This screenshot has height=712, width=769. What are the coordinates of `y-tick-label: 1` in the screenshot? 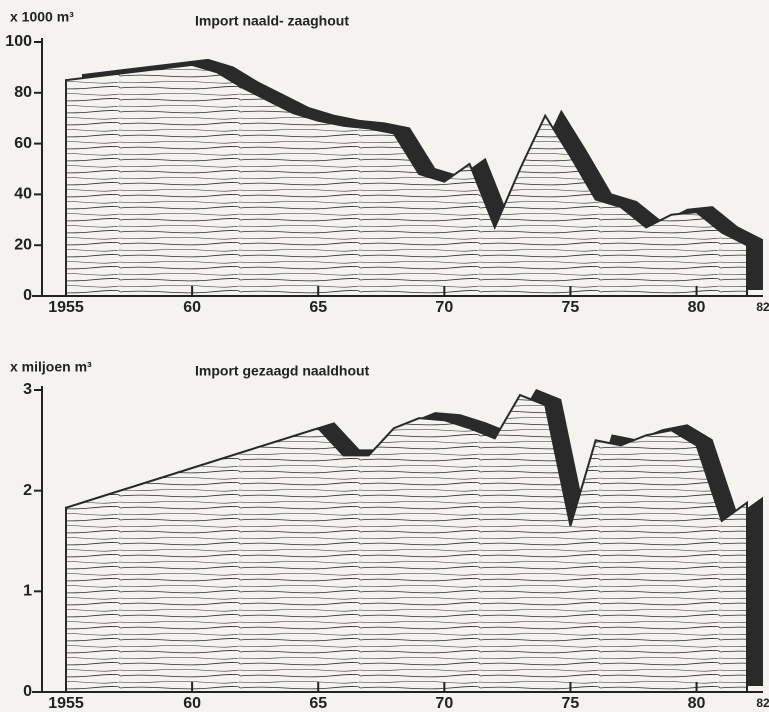 It's located at (27, 591).